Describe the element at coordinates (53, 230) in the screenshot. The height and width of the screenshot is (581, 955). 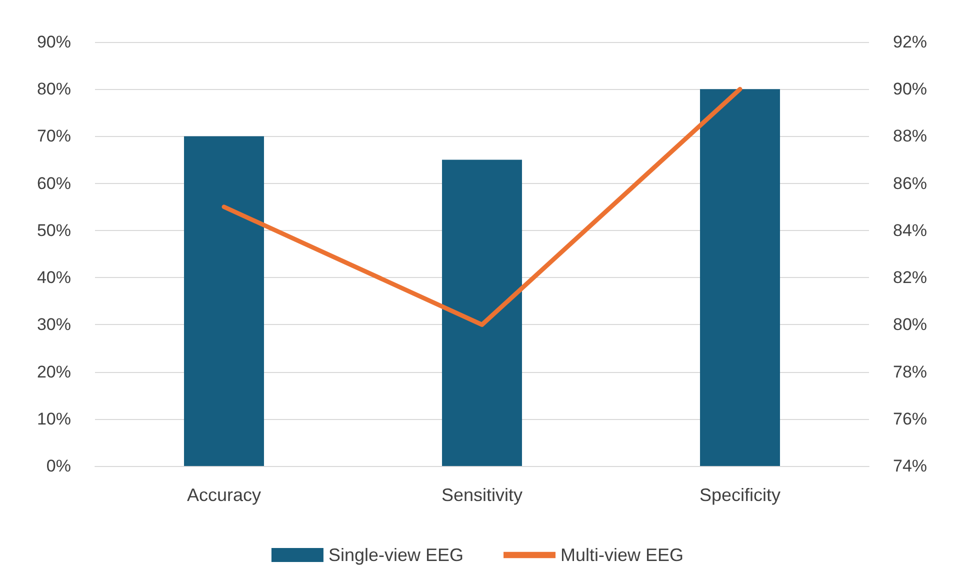
I see `y-tick-label: 50%` at that location.